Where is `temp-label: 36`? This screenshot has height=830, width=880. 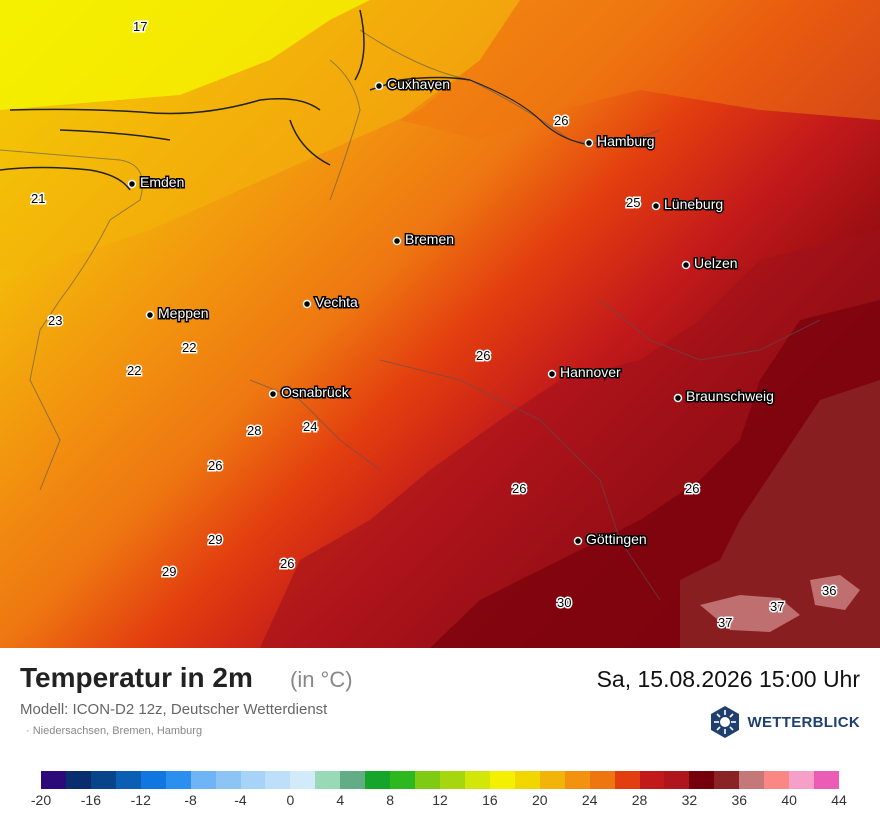
temp-label: 36 is located at coordinates (829, 590).